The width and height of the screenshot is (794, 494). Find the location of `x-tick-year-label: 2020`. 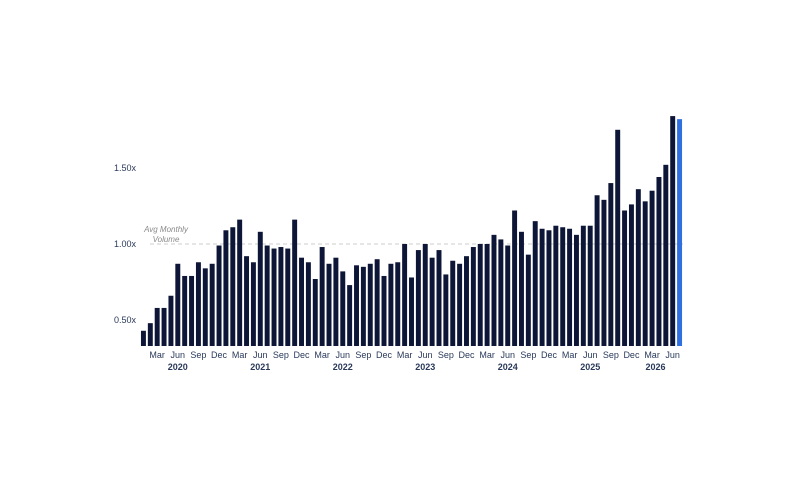

x-tick-year-label: 2020 is located at coordinates (178, 367).